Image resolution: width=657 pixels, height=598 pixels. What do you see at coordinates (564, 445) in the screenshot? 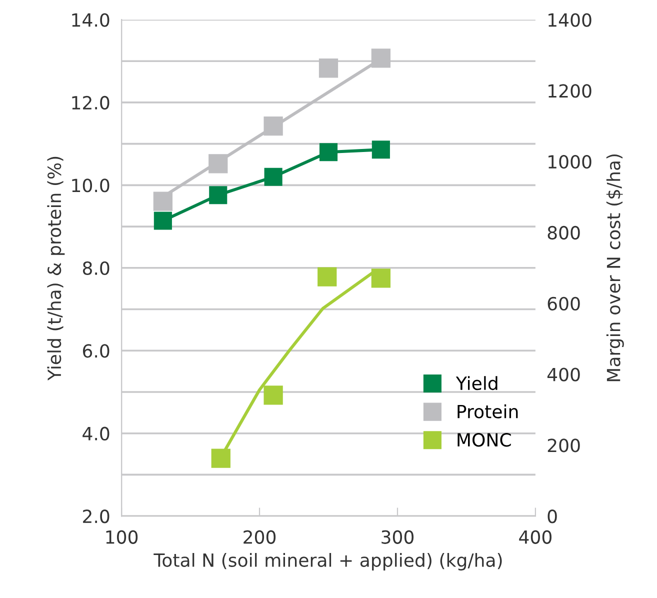
I see `y2-tick-label: 200` at bounding box center [564, 445].